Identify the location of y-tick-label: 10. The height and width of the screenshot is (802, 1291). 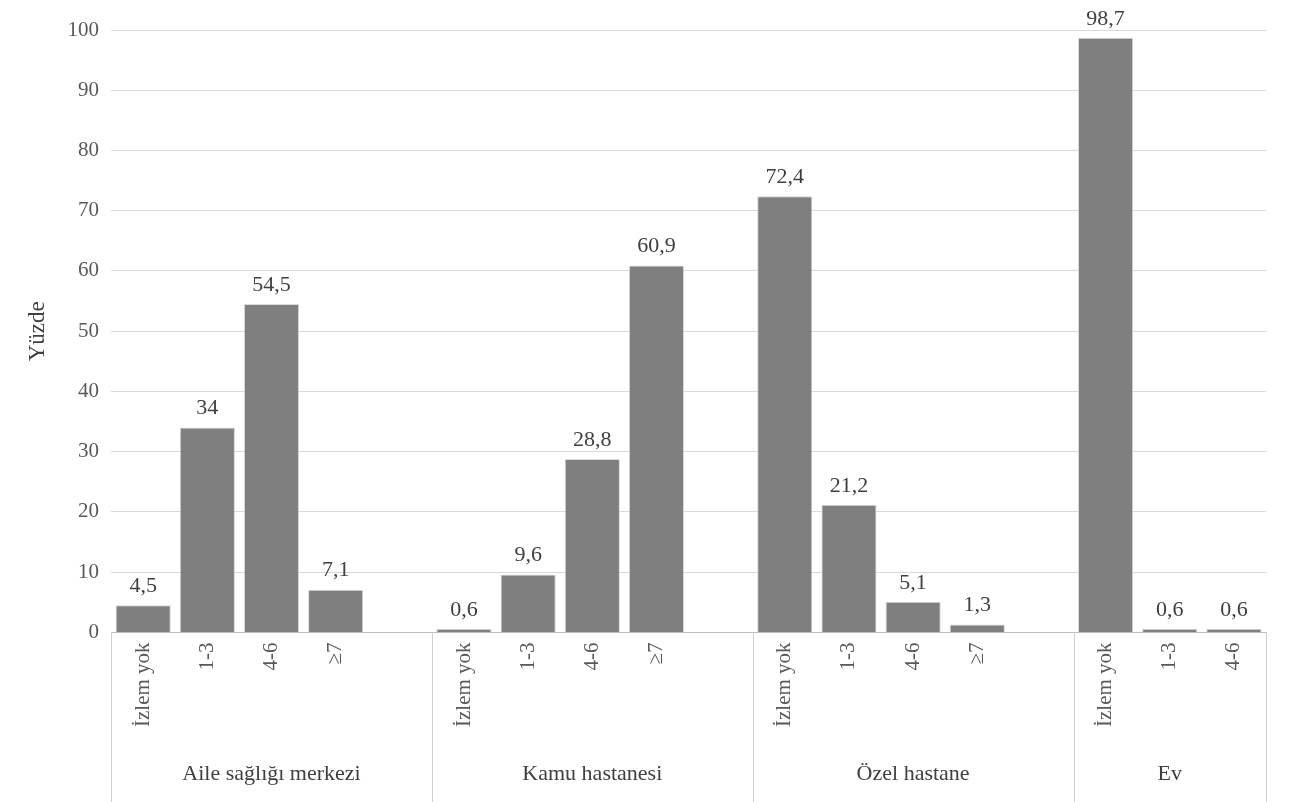
(89, 570).